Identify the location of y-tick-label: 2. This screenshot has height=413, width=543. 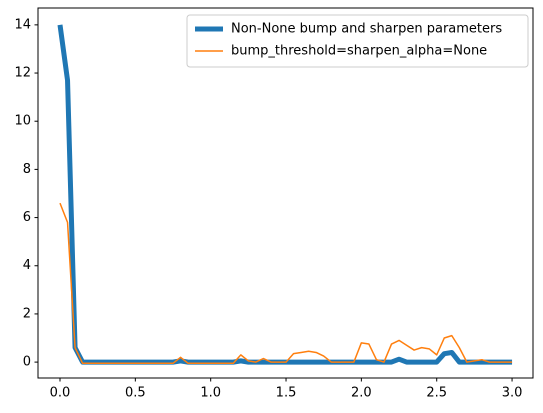
(27, 313).